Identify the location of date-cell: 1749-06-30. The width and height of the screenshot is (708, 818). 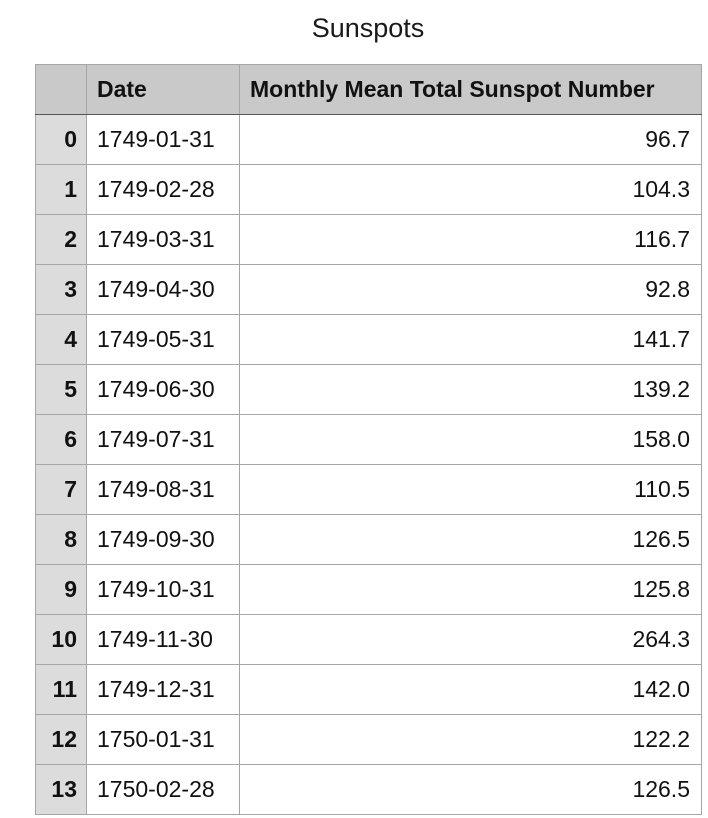
(163, 389).